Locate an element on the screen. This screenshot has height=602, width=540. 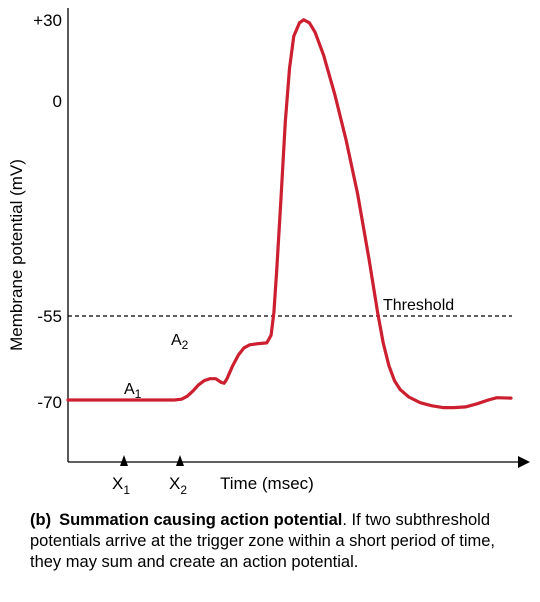
x-tick-x1-letter: X is located at coordinates (117, 483).